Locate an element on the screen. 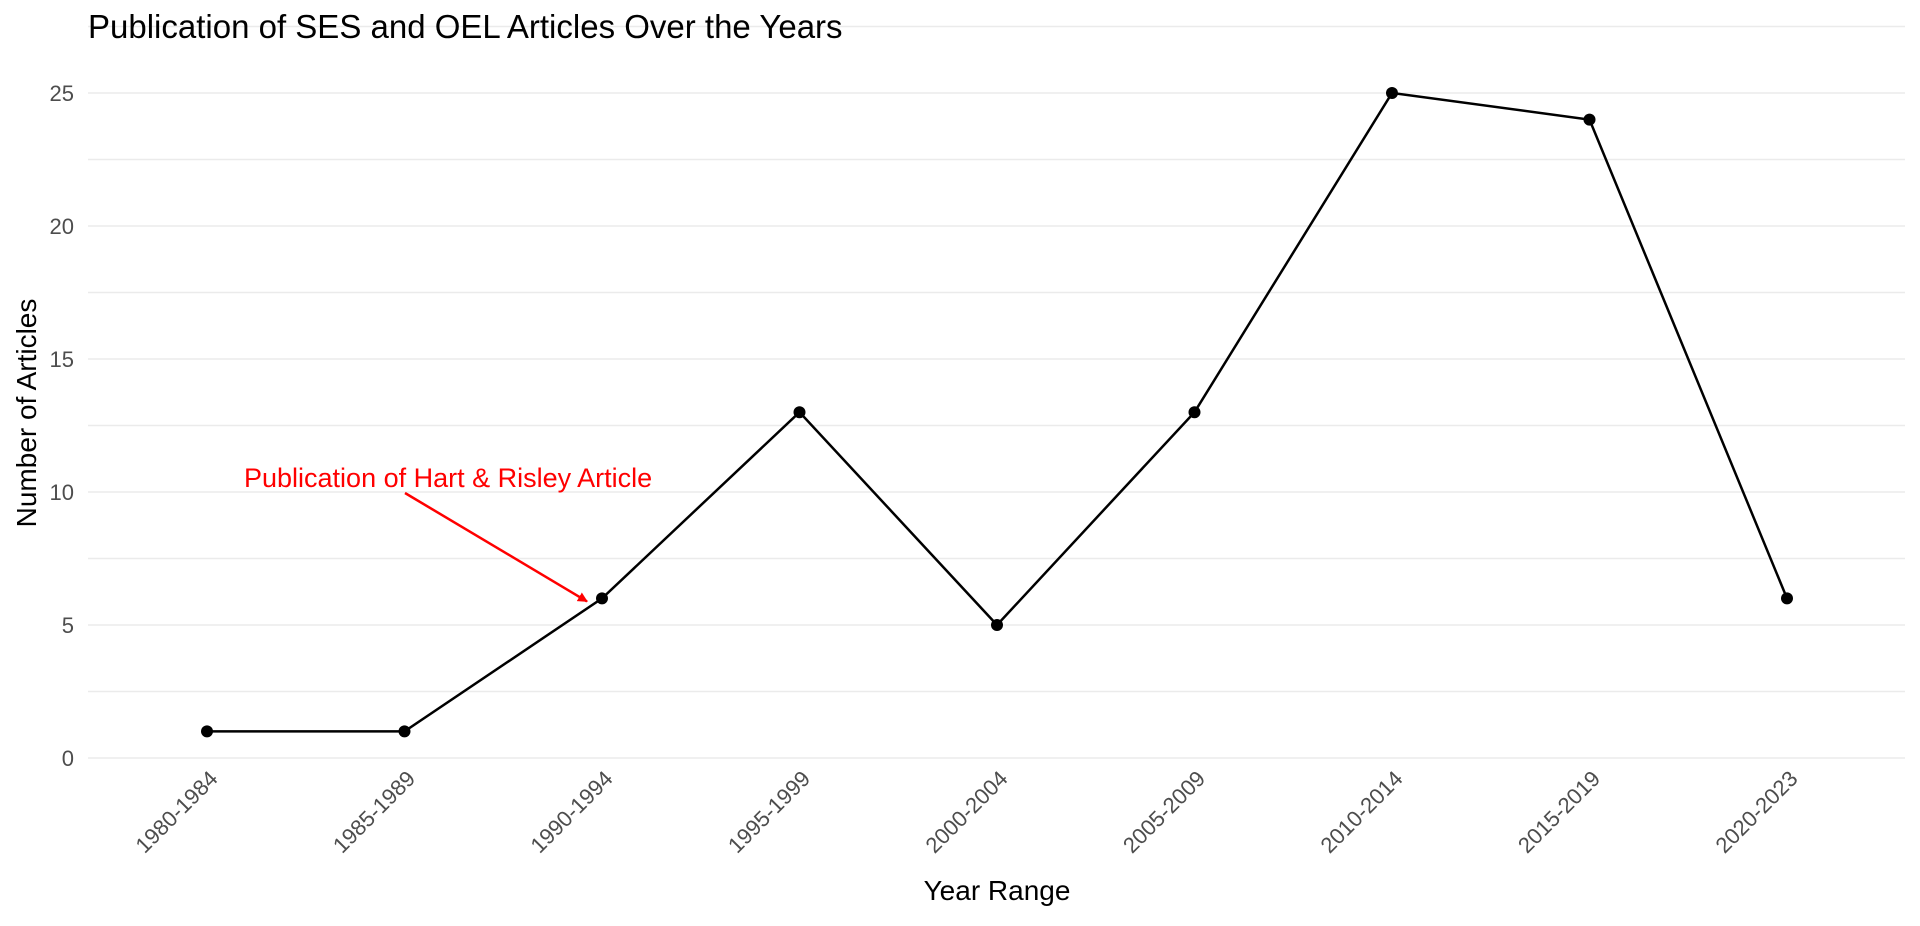 This screenshot has width=1920, height=926. x-tick-label: 2010-2014 is located at coordinates (1361, 812).